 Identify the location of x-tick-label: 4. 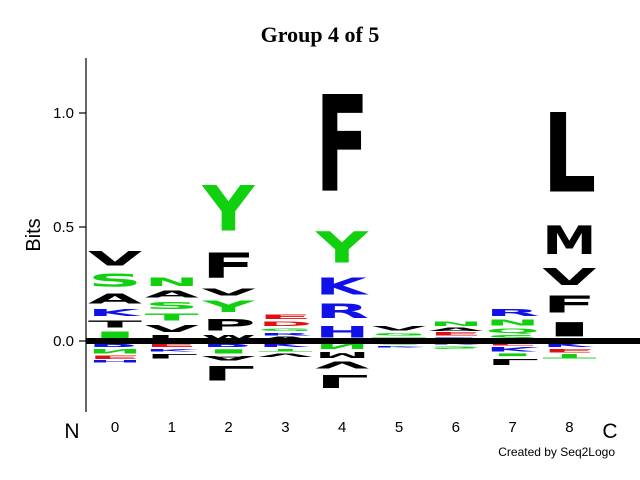
(342, 427).